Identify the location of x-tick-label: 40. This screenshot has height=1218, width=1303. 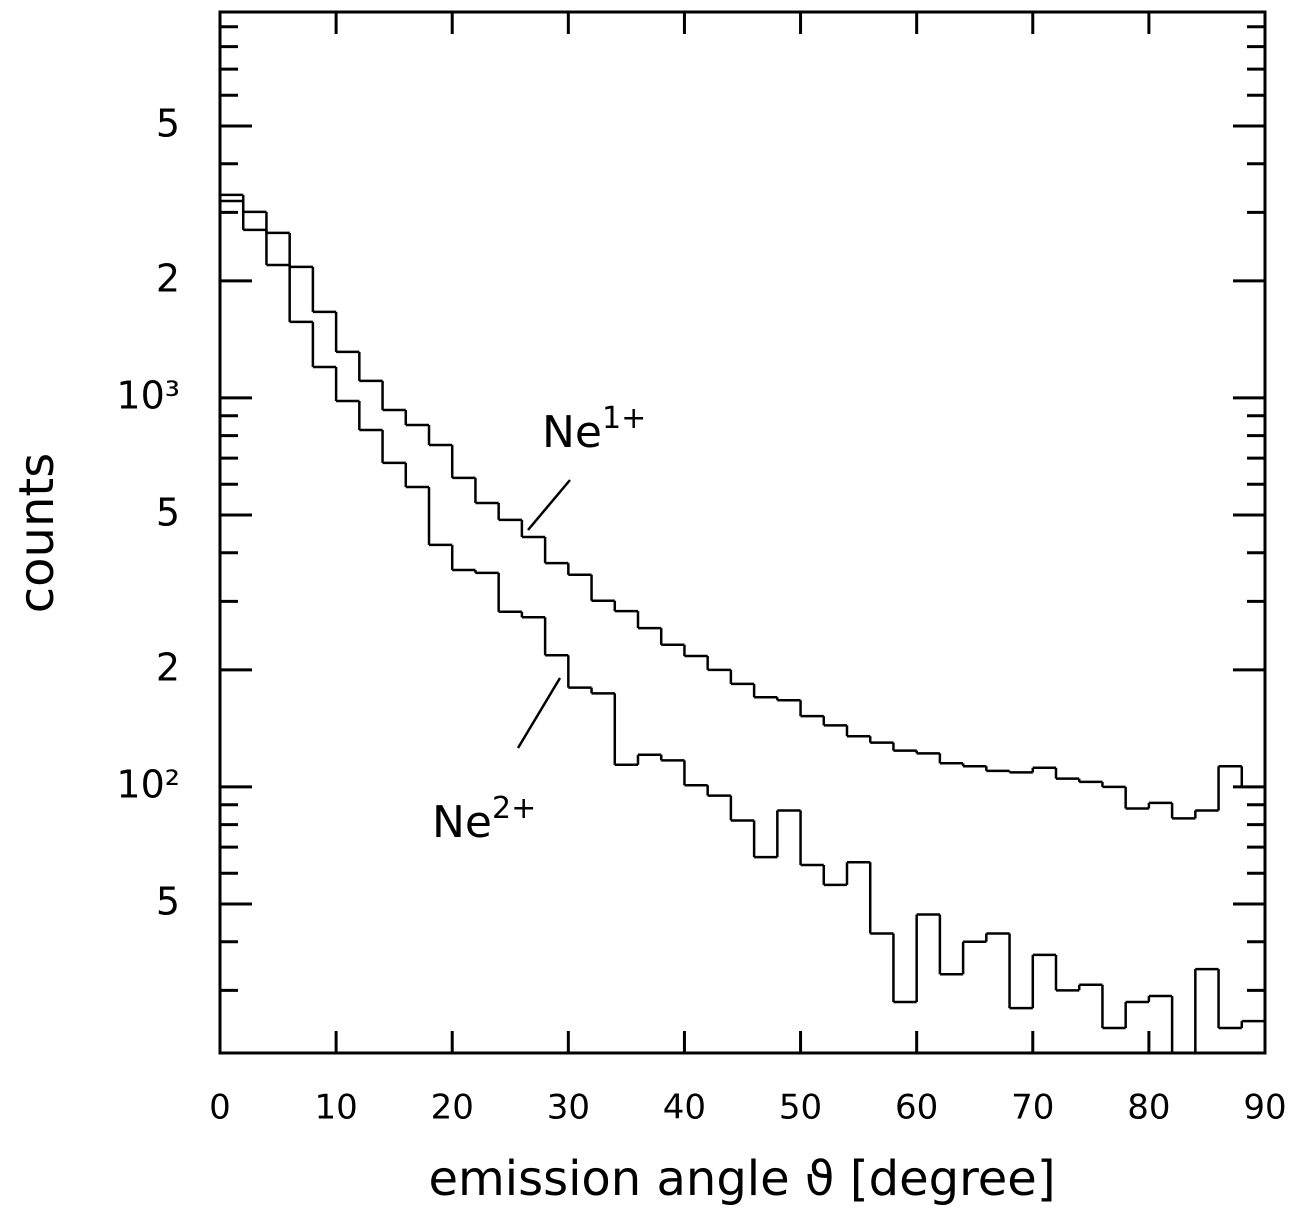
(684, 1108).